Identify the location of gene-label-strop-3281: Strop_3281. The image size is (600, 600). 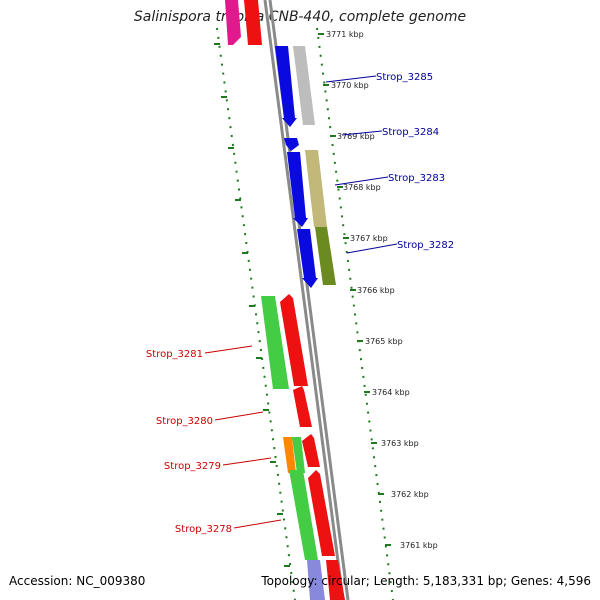
(174, 354).